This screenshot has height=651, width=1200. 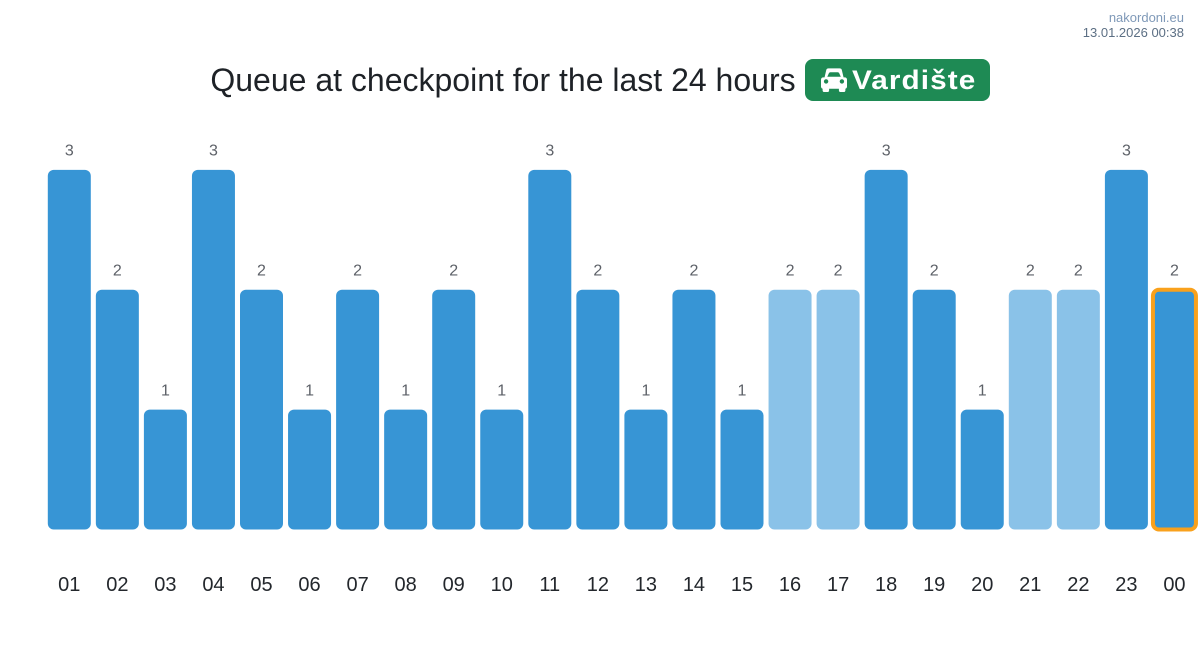 I want to click on svg-text: 08, so click(x=406, y=585).